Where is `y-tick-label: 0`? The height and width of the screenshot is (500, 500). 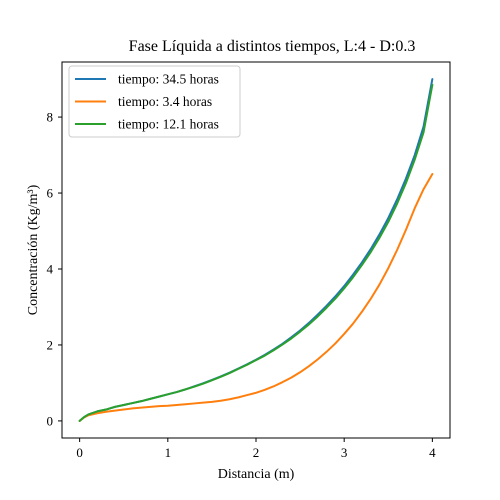 y-tick-label: 0 is located at coordinates (50, 420).